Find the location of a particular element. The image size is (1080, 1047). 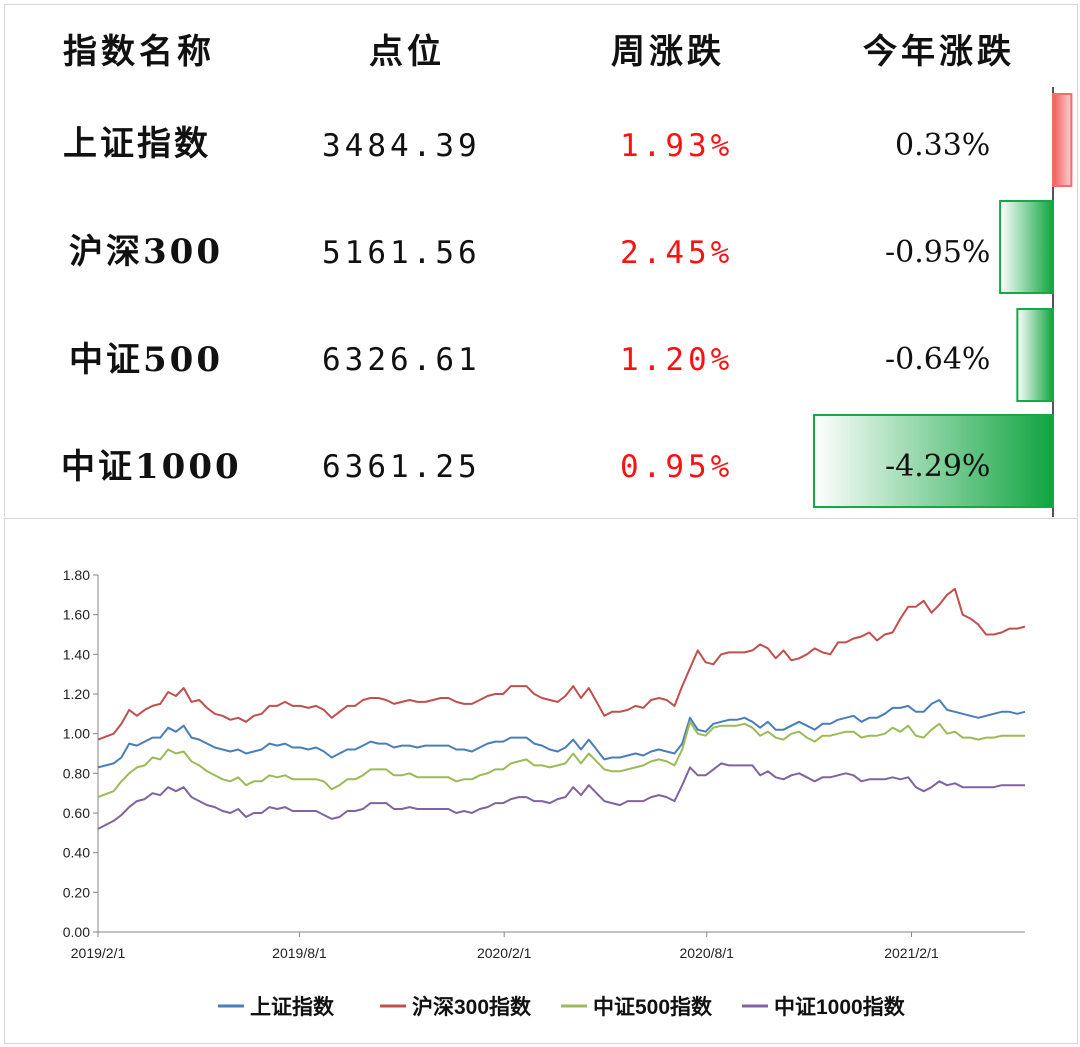

row-points-hs300: 5161.56 is located at coordinates (401, 253).